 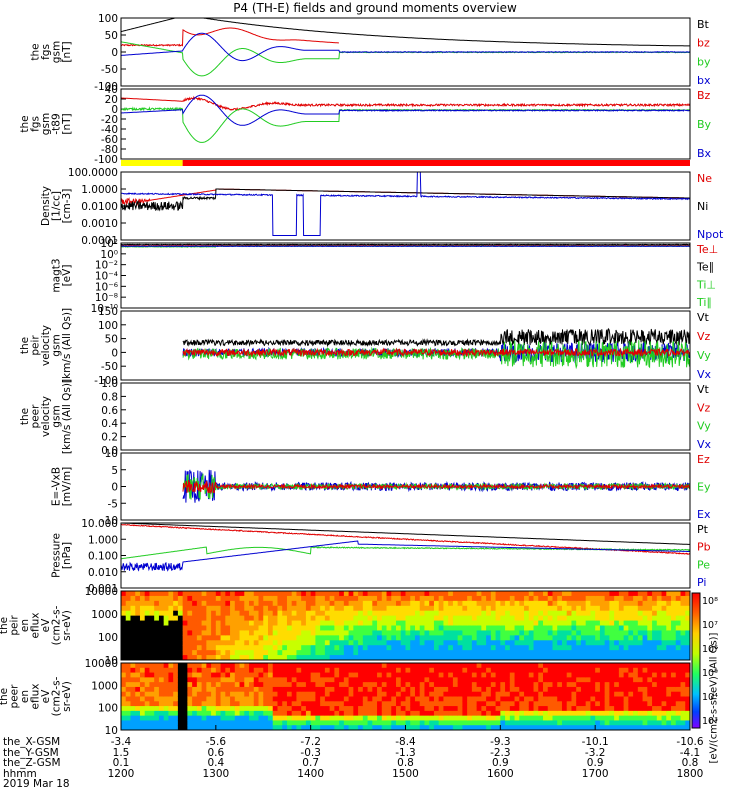 I want to click on legend-vt: Vt, so click(x=703, y=317).